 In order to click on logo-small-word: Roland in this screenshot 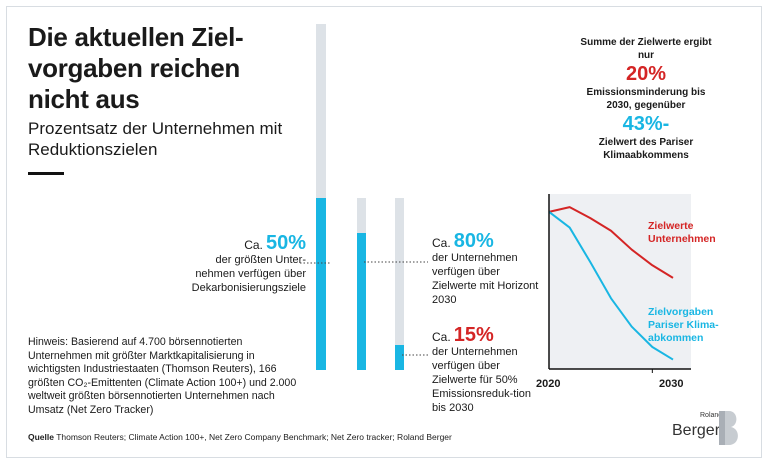, I will do `click(711, 415)`.